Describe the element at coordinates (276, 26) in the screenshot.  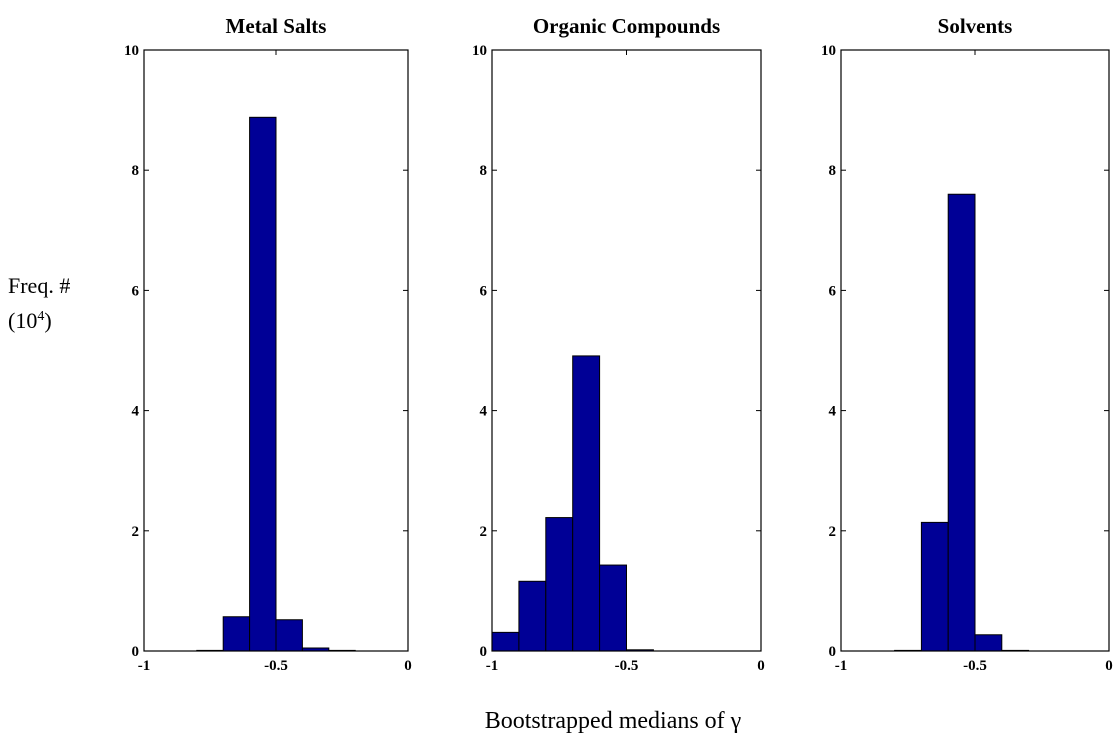
I see `panel-title: Metal Salts` at that location.